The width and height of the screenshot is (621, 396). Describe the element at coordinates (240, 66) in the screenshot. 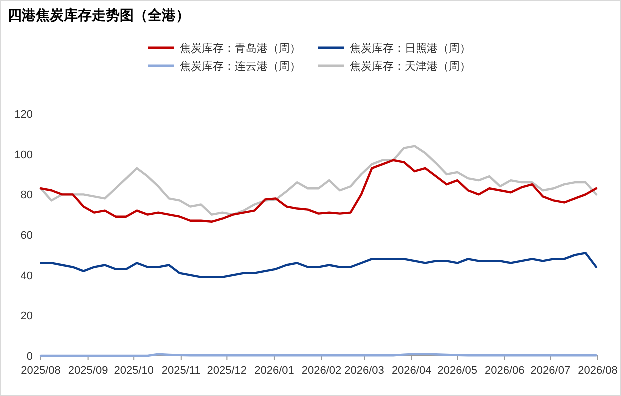

I see `legend-label: 焦炭库存：连云港（周）` at that location.